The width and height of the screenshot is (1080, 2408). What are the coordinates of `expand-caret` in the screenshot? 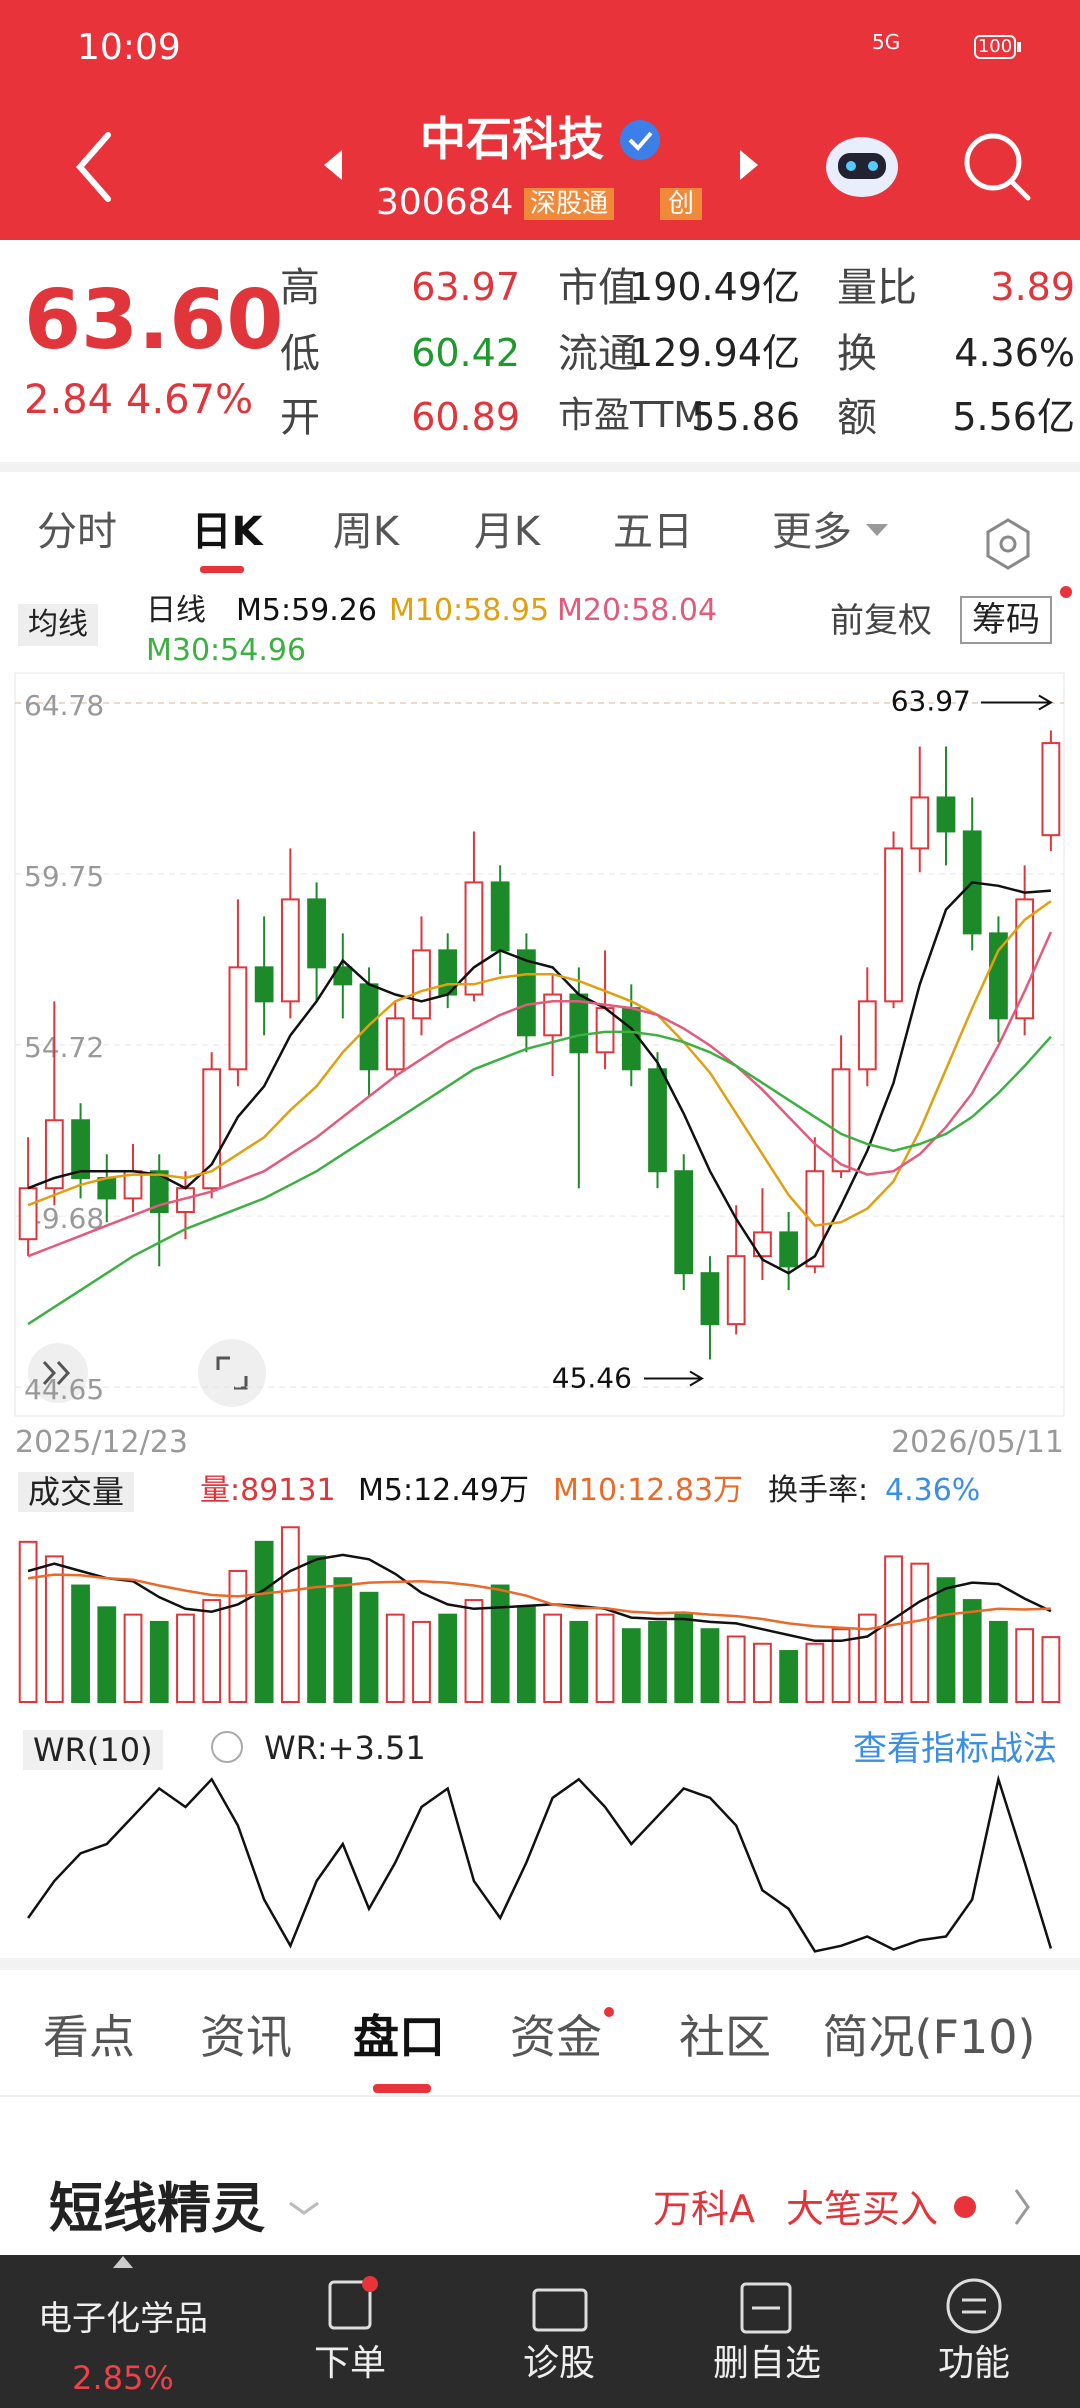 It's located at (123, 2262).